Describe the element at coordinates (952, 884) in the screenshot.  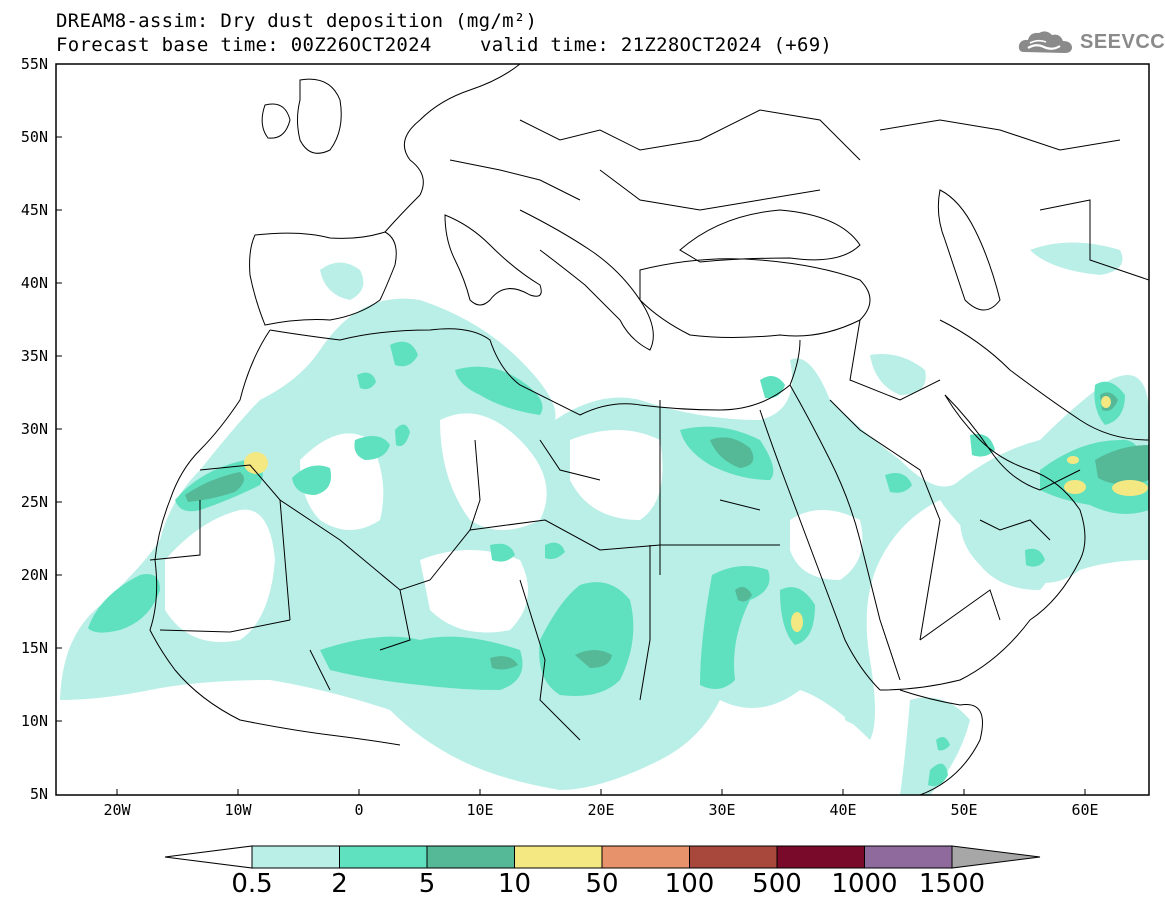
I see `colorbar-label: 1500` at that location.